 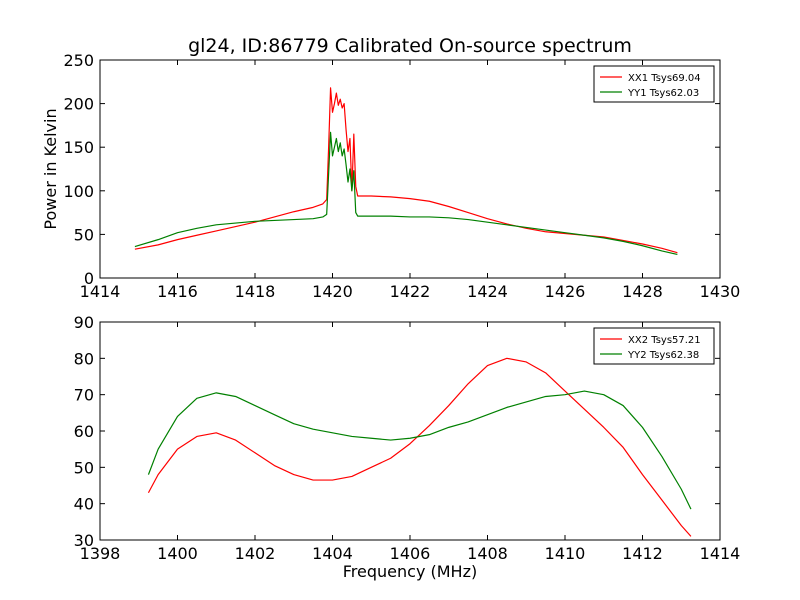 I want to click on x-tick-label: 1428, so click(x=642, y=291).